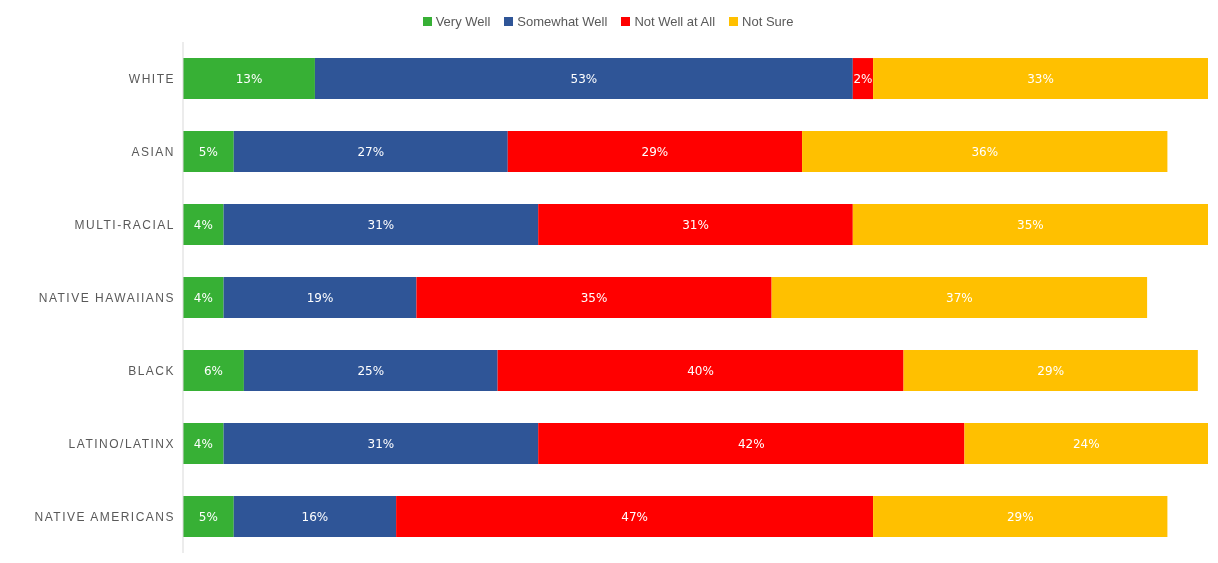  What do you see at coordinates (463, 21) in the screenshot?
I see `legend-label: Very Well` at bounding box center [463, 21].